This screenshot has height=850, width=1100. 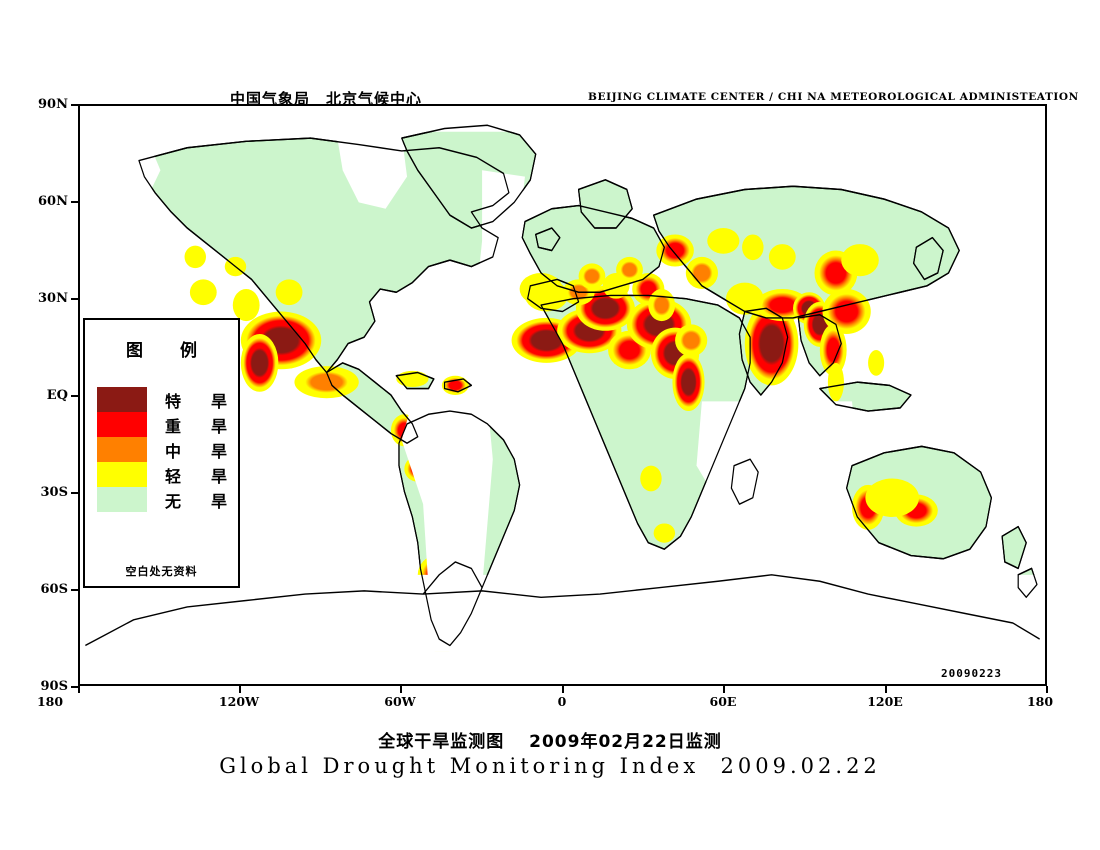 I want to click on legend-swatch-moderate, so click(x=122, y=449).